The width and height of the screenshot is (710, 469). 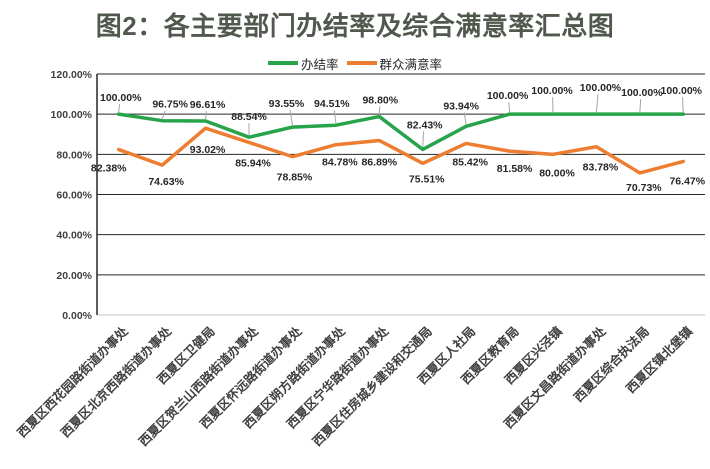 I want to click on legend-item-satisfaction-rate: 群众满意率, so click(x=394, y=63).